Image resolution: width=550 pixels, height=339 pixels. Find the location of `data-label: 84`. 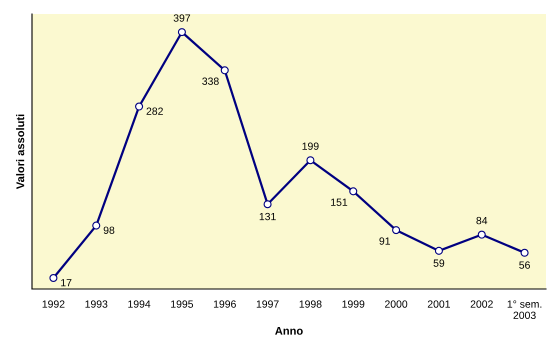

data-label: 84 is located at coordinates (482, 220).